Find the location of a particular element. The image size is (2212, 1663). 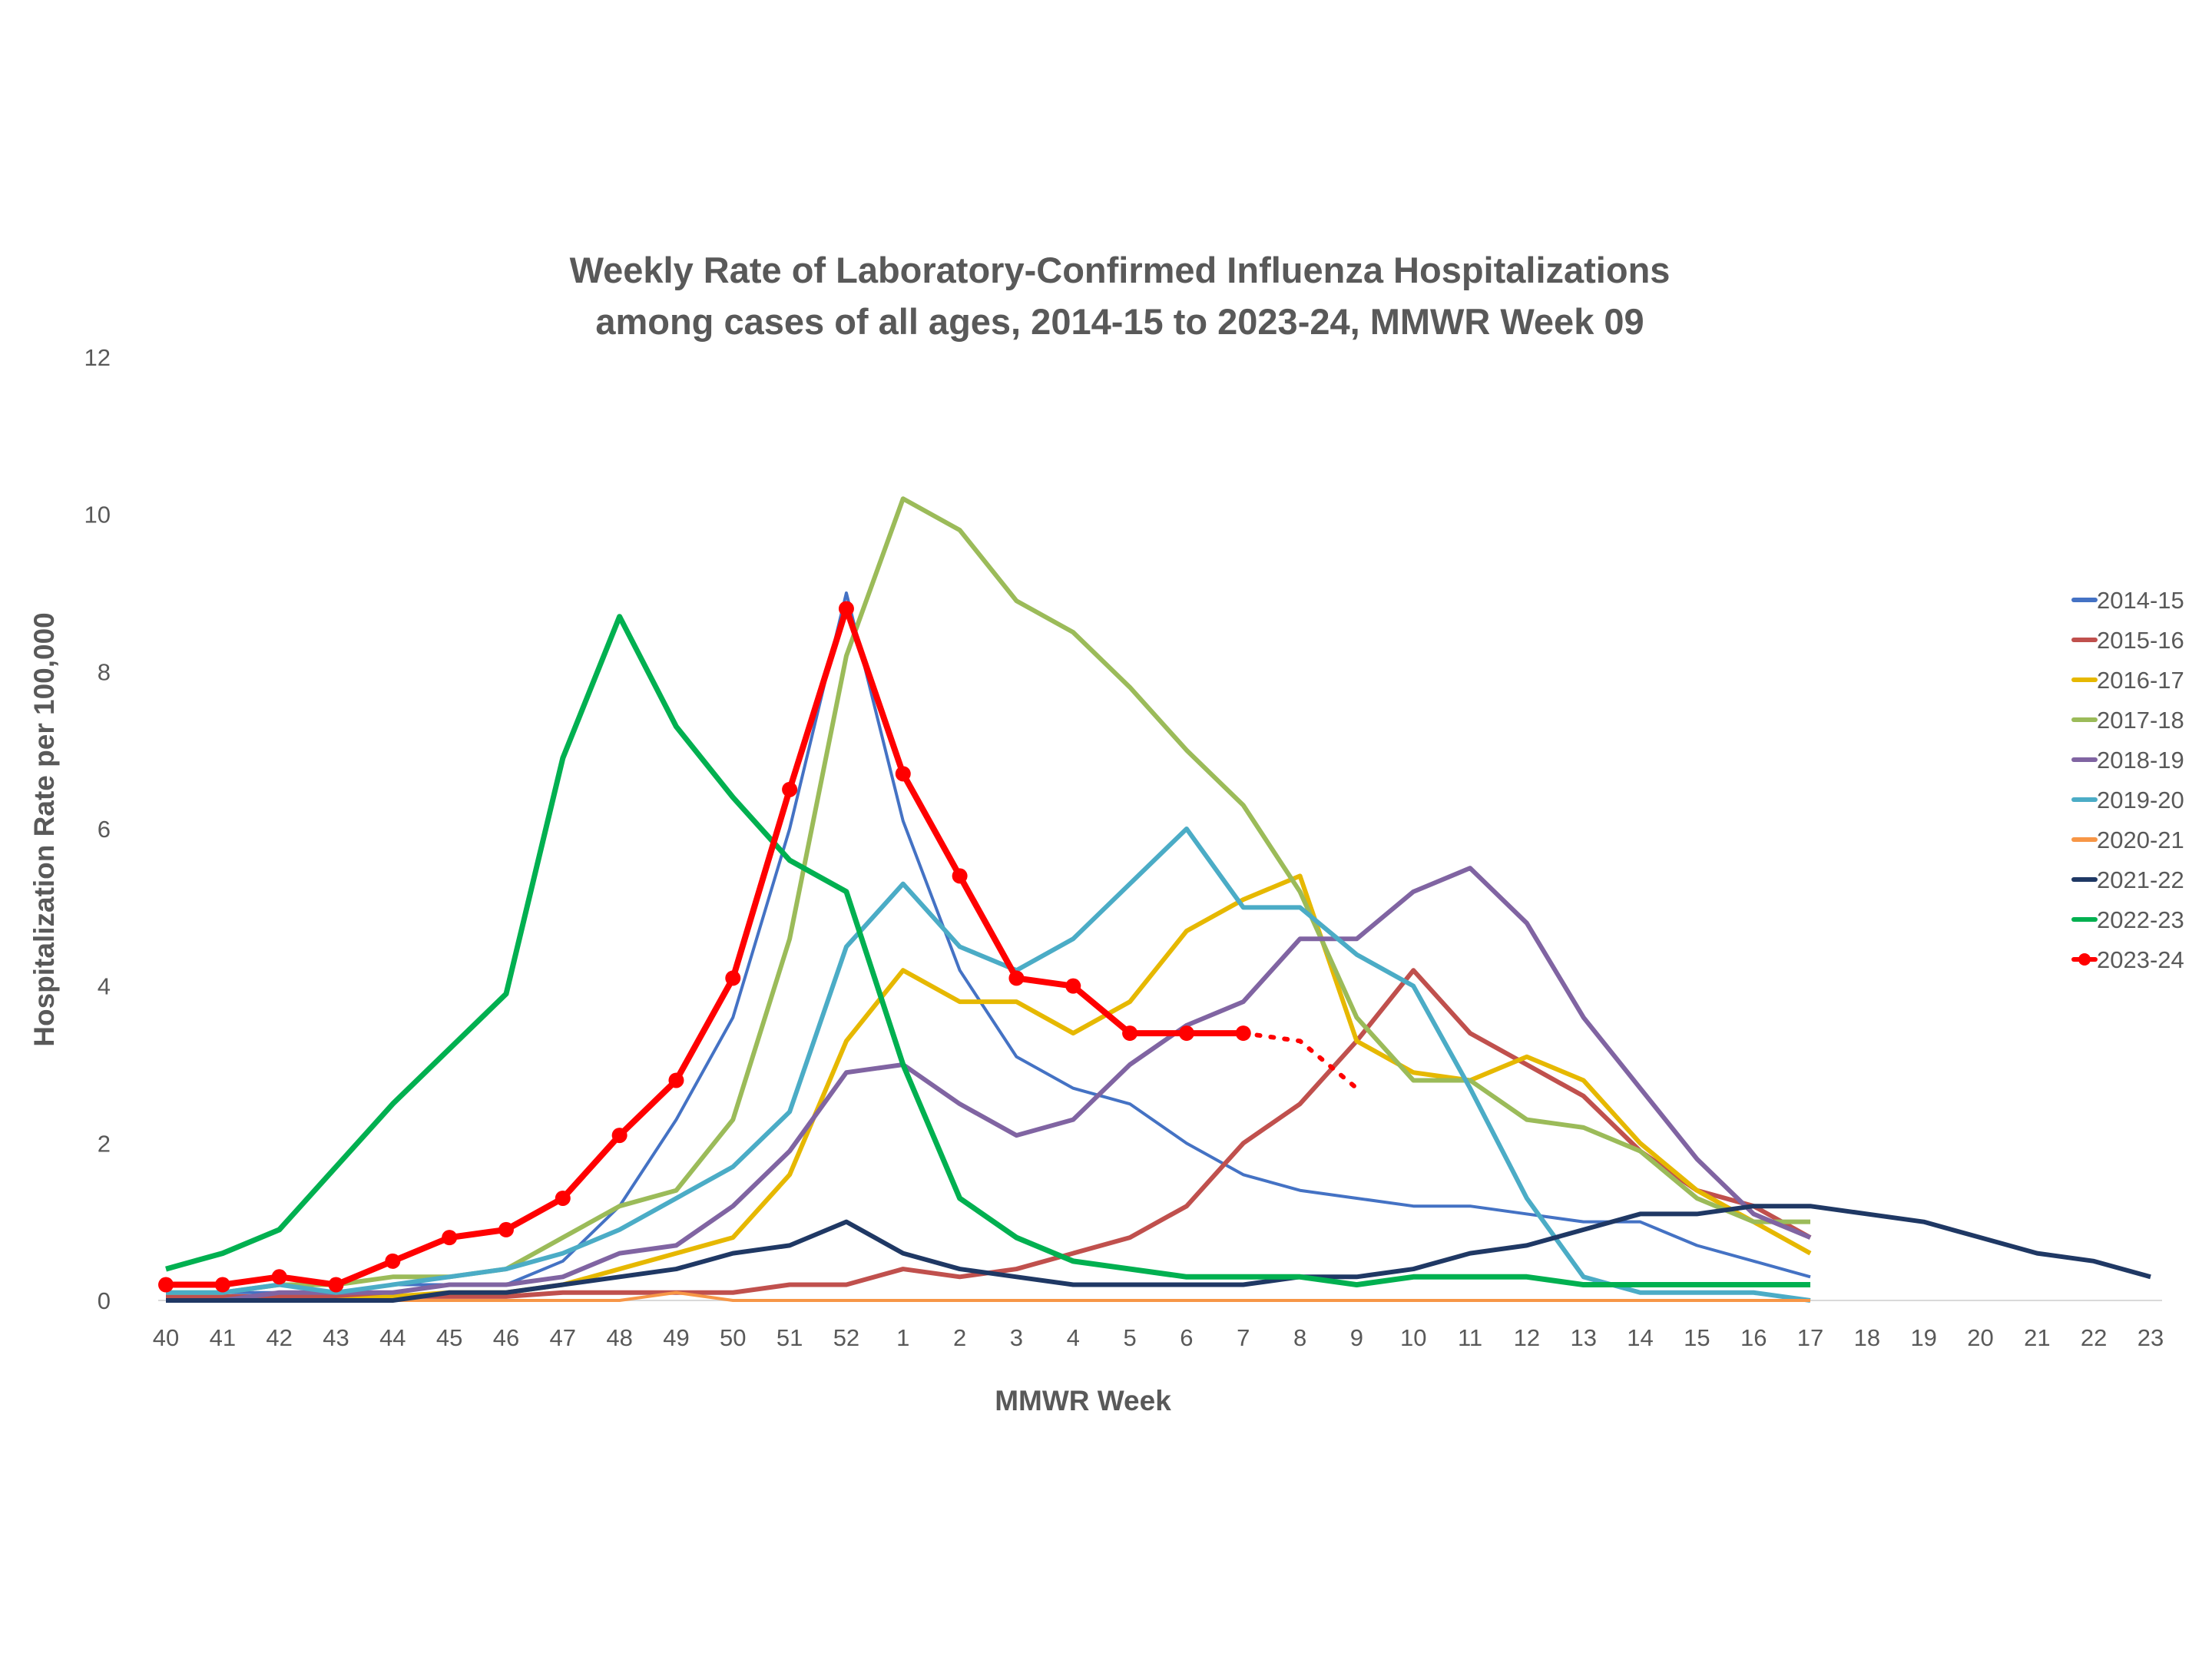

x-tick-label: 42 is located at coordinates (279, 1337).